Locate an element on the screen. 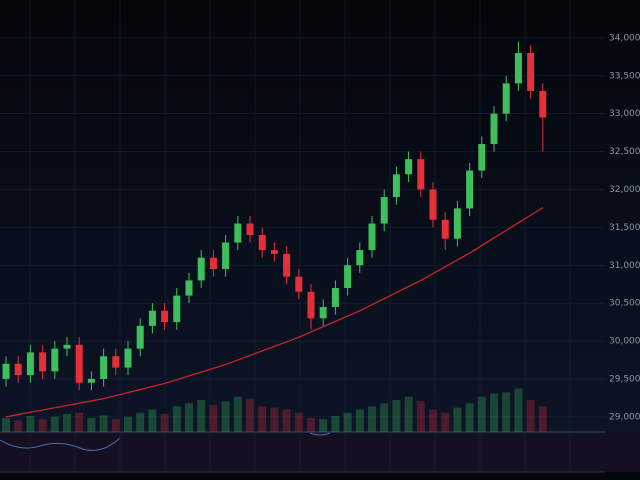  y-tick-label: 30,500 is located at coordinates (624, 304).